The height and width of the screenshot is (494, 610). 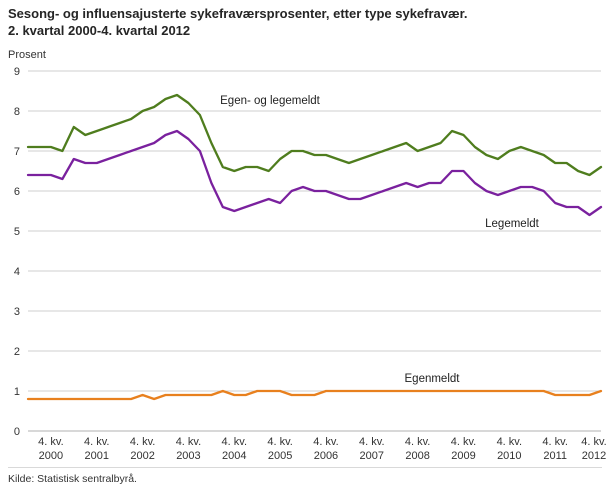 What do you see at coordinates (17, 192) in the screenshot?
I see `y-tick-label: 6` at bounding box center [17, 192].